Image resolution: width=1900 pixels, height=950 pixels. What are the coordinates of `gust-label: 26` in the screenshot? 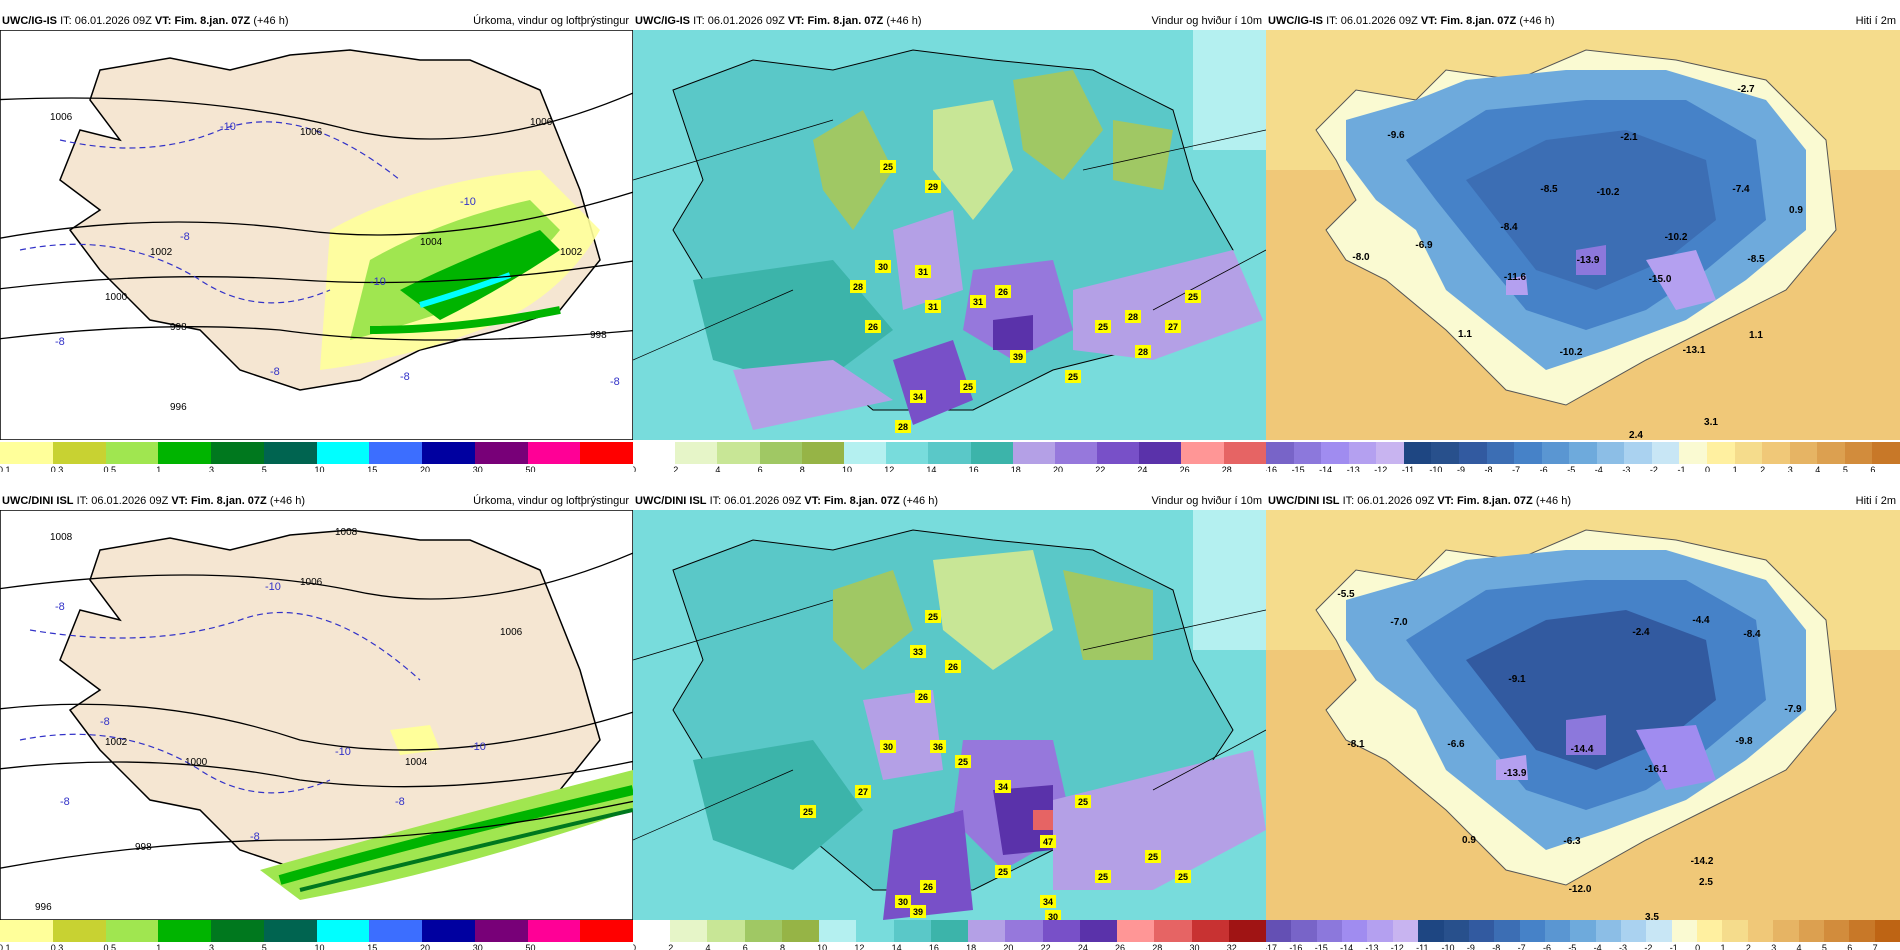 It's located at (1003, 292).